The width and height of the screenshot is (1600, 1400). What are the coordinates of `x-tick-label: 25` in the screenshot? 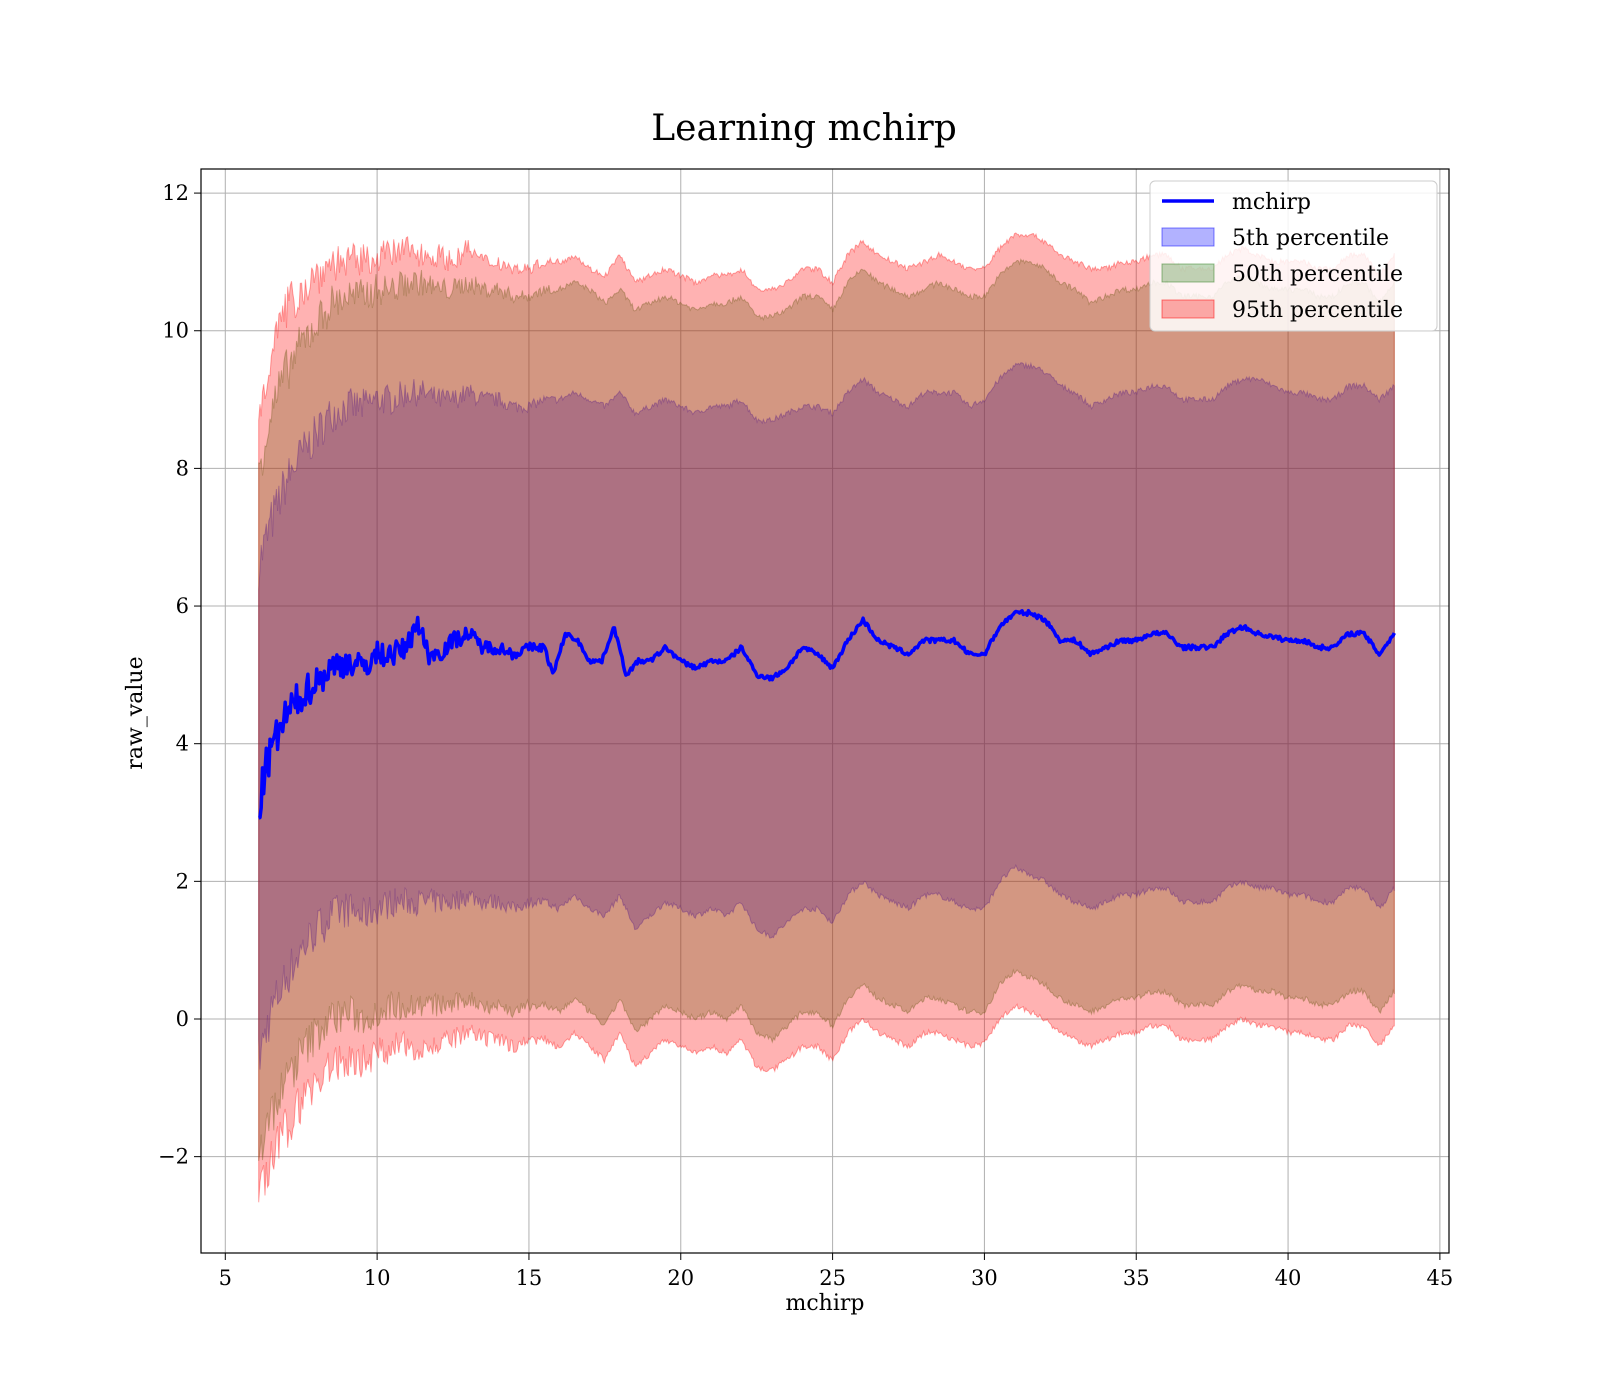 It's located at (832, 1278).